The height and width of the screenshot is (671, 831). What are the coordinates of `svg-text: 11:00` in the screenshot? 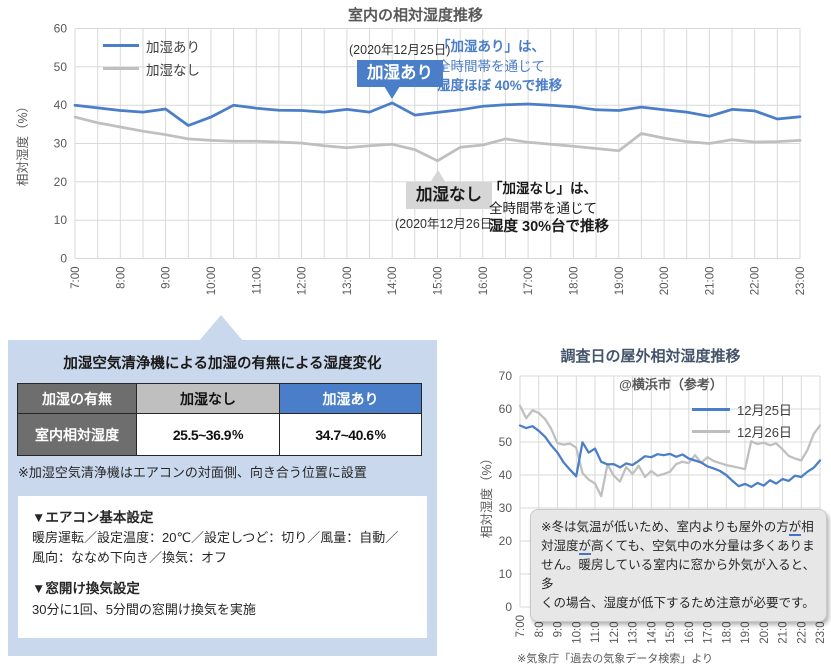 It's located at (257, 281).